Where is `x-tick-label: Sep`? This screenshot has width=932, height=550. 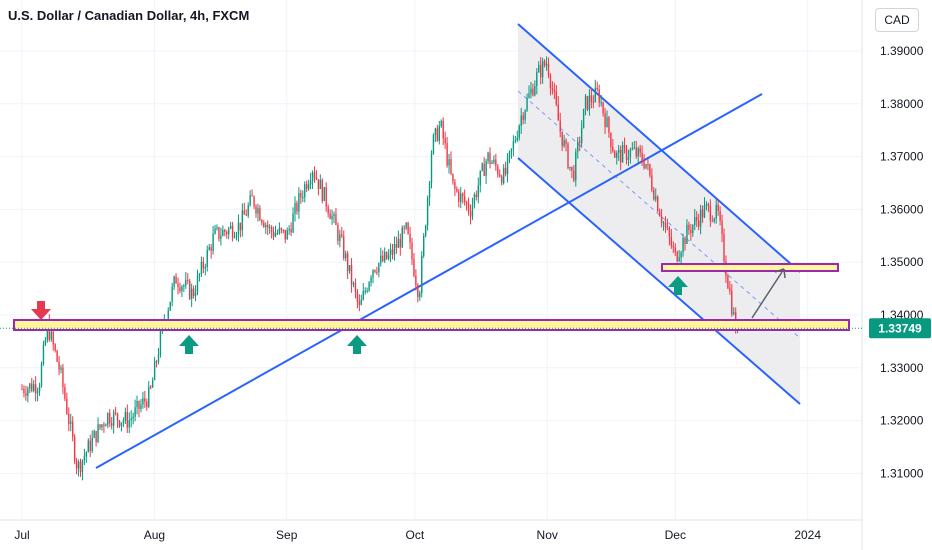
x-tick-label: Sep is located at coordinates (287, 535).